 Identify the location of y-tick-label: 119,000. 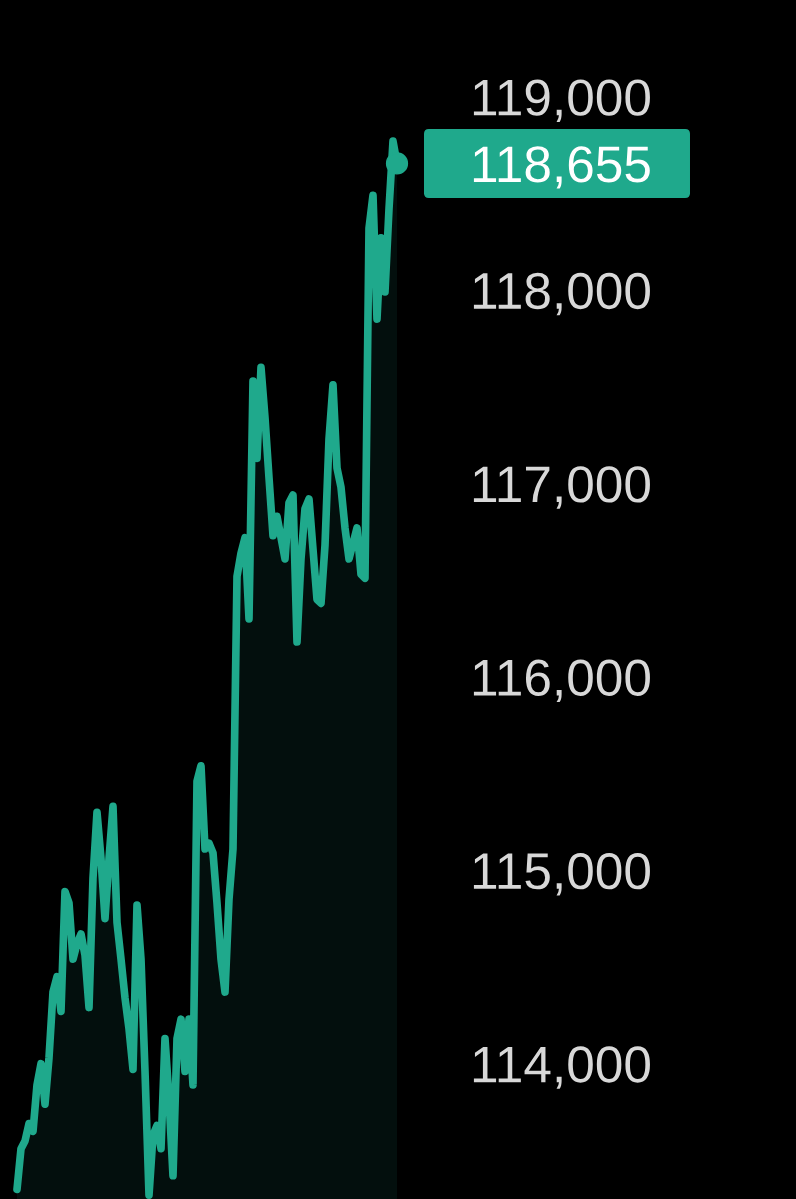
(561, 100).